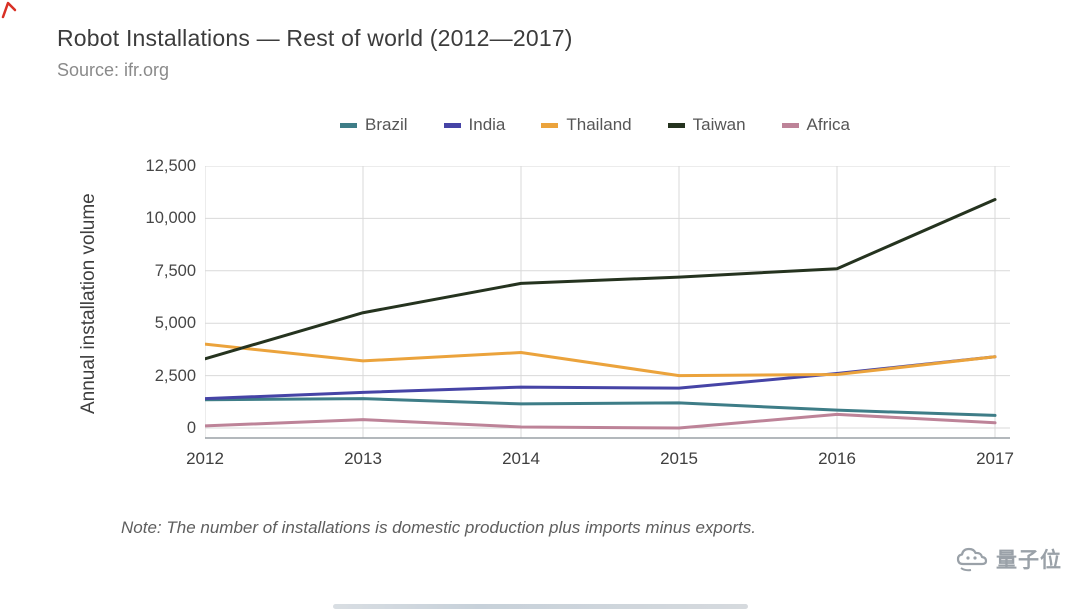 The image size is (1080, 609). Describe the element at coordinates (113, 70) in the screenshot. I see `chart-source: Source: ifr.org` at that location.